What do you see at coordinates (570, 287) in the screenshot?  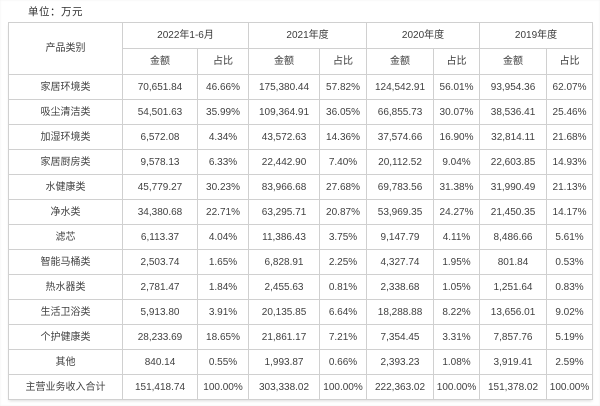 I see `ratio-cell: 0.83%` at bounding box center [570, 287].